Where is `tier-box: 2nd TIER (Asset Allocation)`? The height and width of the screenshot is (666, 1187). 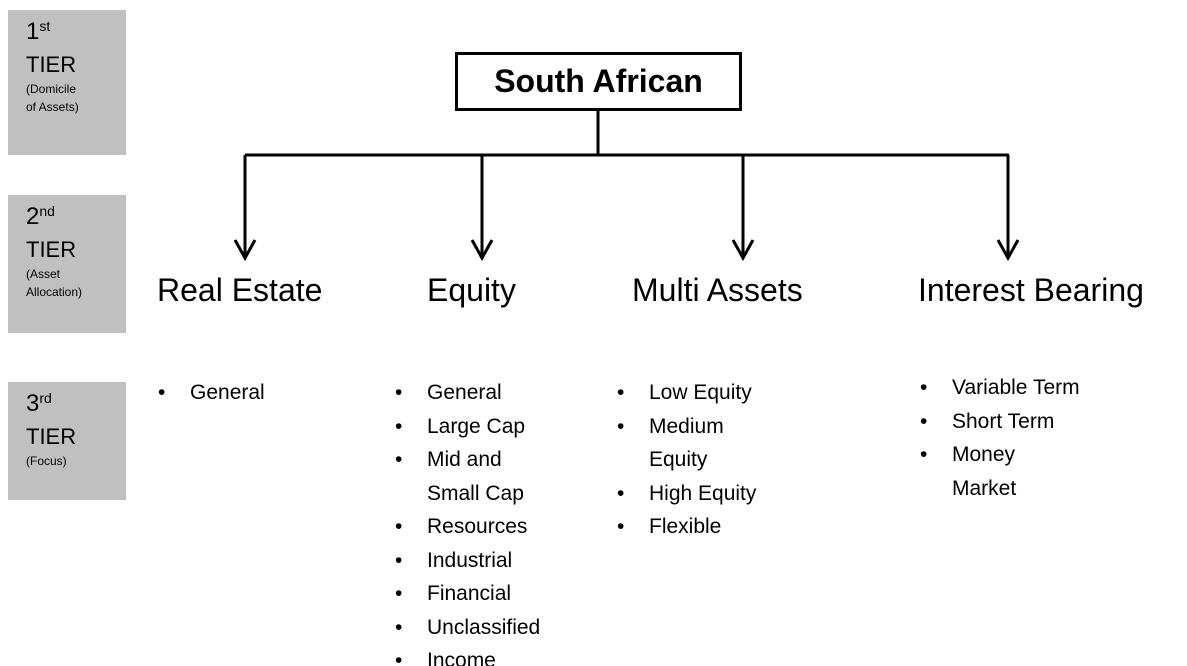 tier-box: 2nd TIER (Asset Allocation) is located at coordinates (67, 264).